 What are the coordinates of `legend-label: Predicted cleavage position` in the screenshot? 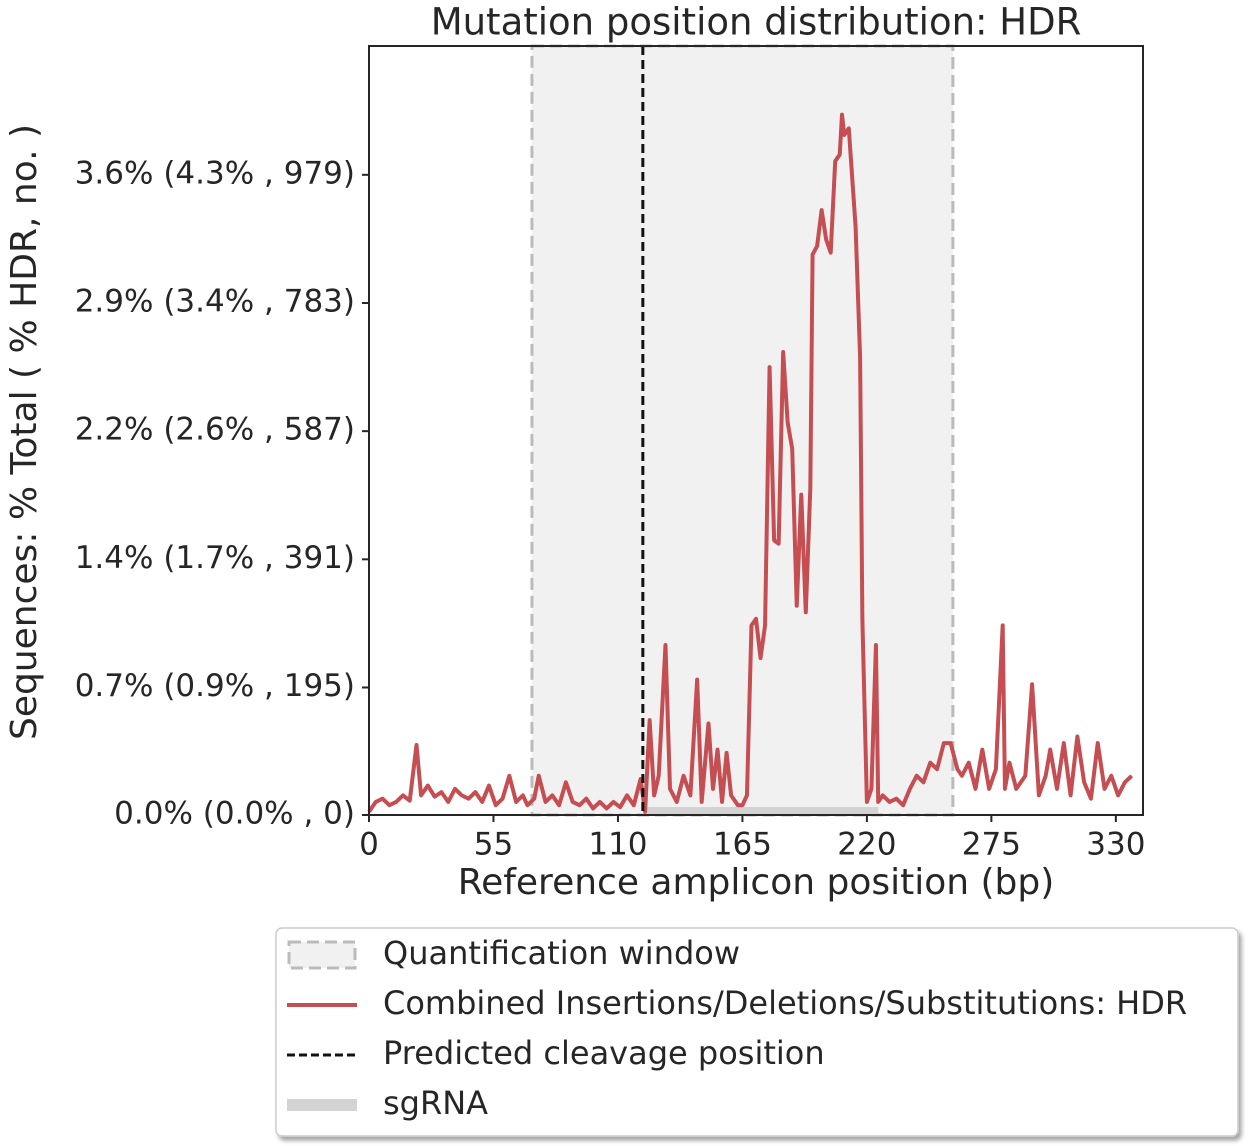 It's located at (604, 1053).